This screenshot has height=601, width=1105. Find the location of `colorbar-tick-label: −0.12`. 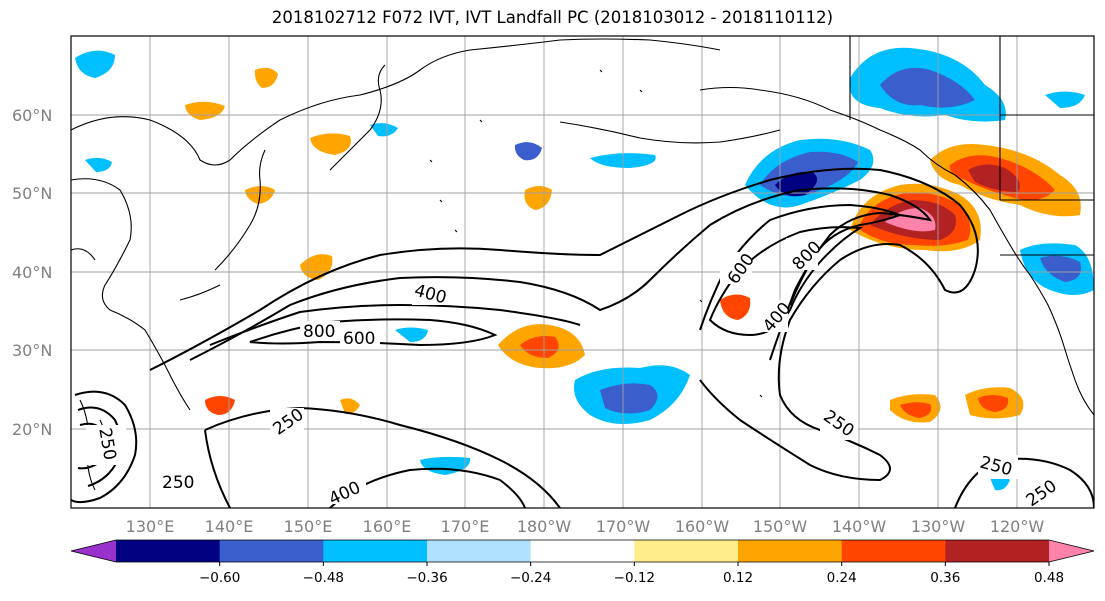

colorbar-tick-label: −0.12 is located at coordinates (634, 578).